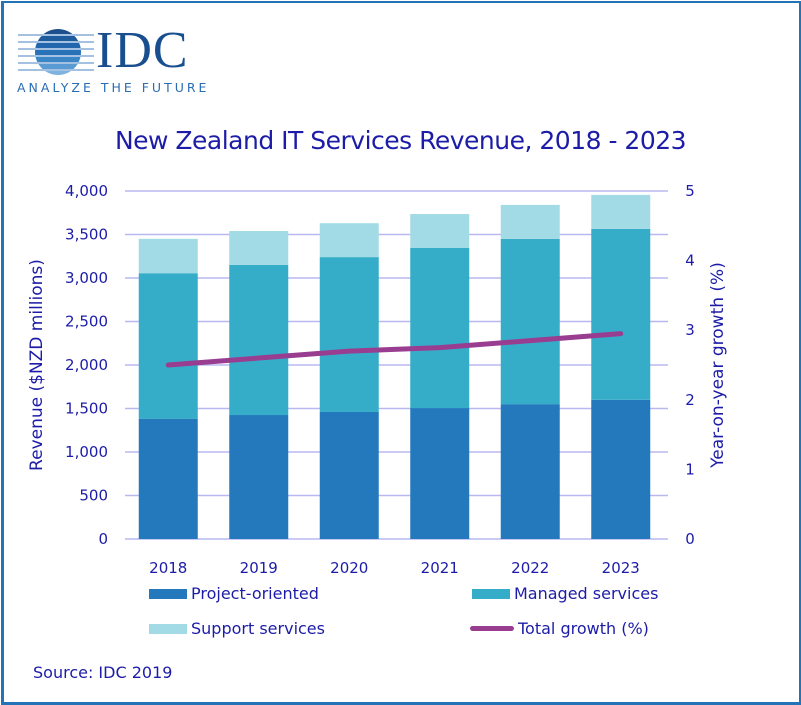 The width and height of the screenshot is (801, 705). I want to click on x-tick-label: 2019, so click(259, 568).